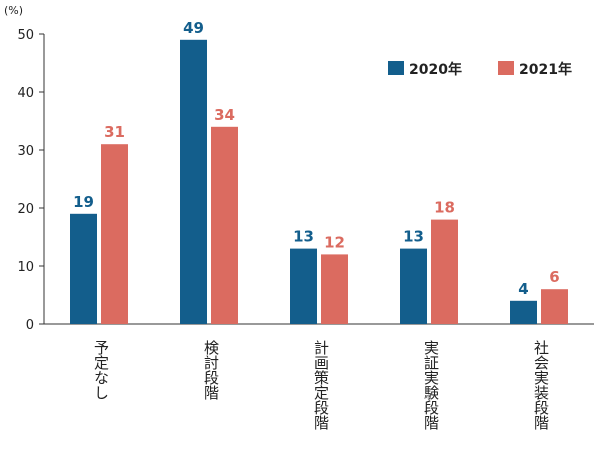  What do you see at coordinates (545, 69) in the screenshot?
I see `legend-label: 2021年` at bounding box center [545, 69].